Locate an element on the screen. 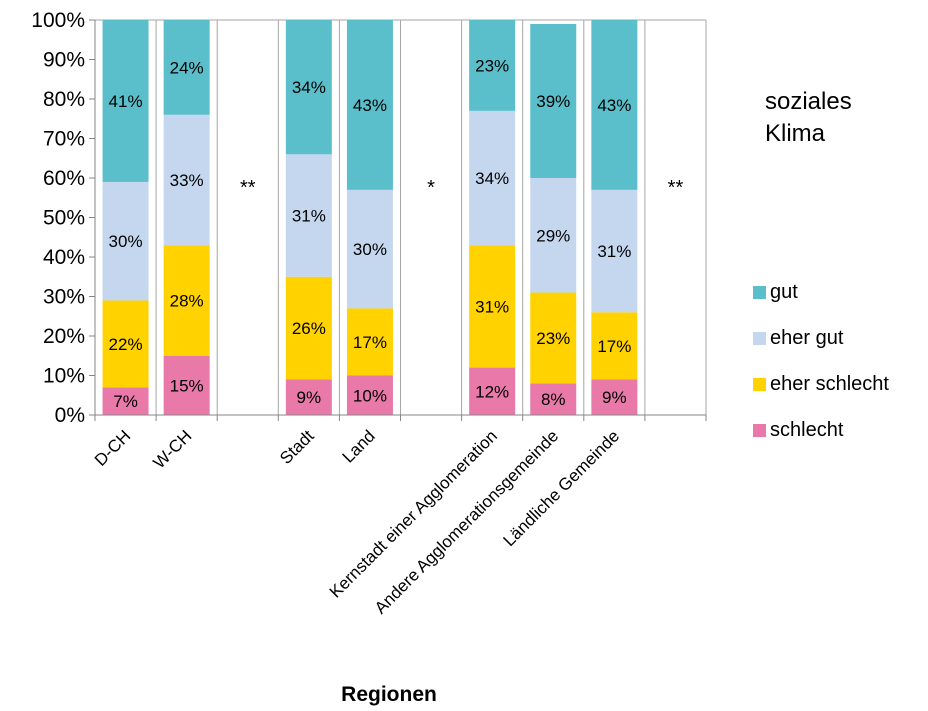  data-label: 28% is located at coordinates (187, 300).